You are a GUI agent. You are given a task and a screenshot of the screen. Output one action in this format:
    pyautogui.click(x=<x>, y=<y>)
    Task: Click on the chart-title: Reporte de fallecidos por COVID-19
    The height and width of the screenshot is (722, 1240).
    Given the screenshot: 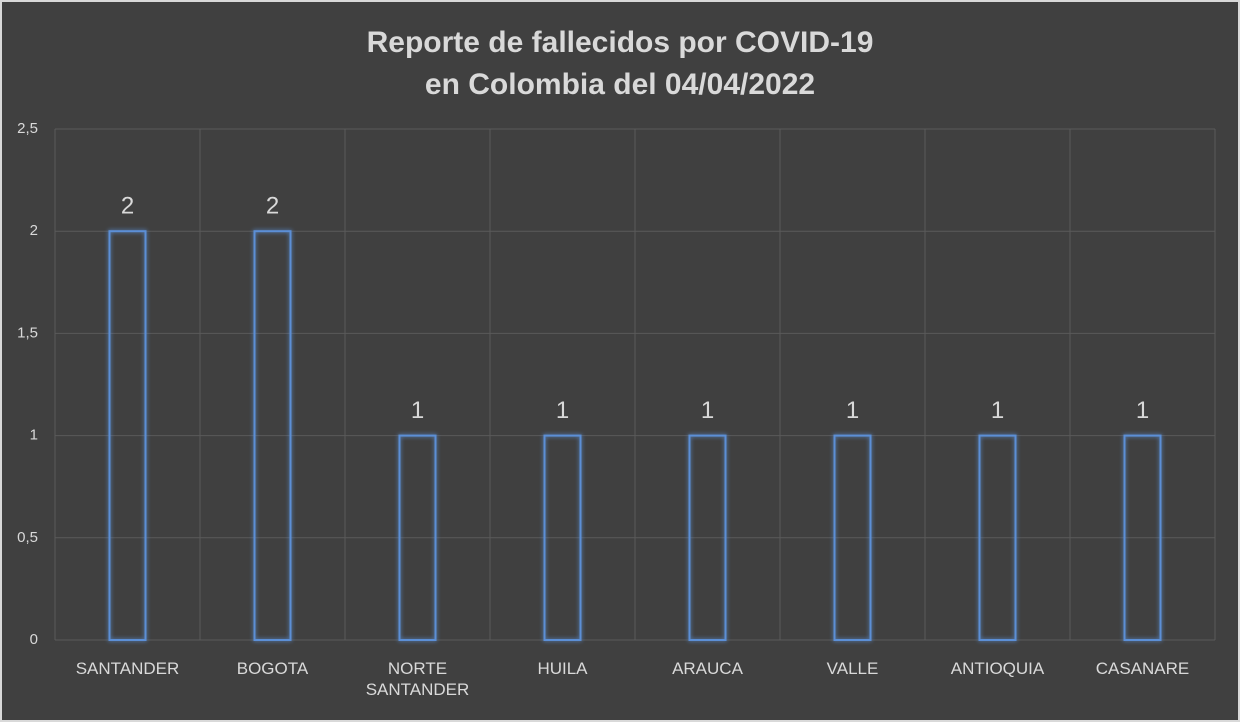 What is the action you would take?
    pyautogui.click(x=620, y=42)
    